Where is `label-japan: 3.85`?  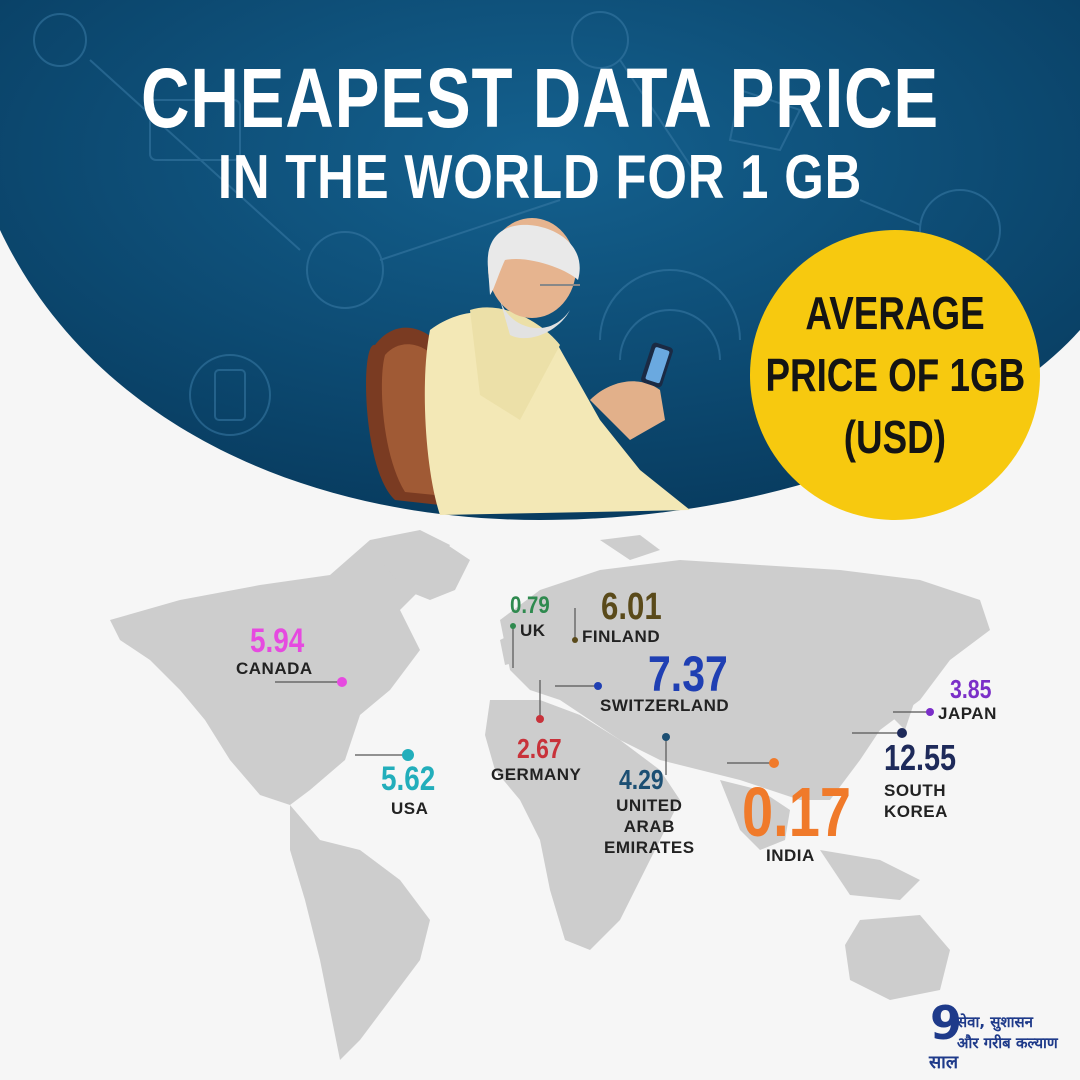 label-japan: 3.85 is located at coordinates (975, 689).